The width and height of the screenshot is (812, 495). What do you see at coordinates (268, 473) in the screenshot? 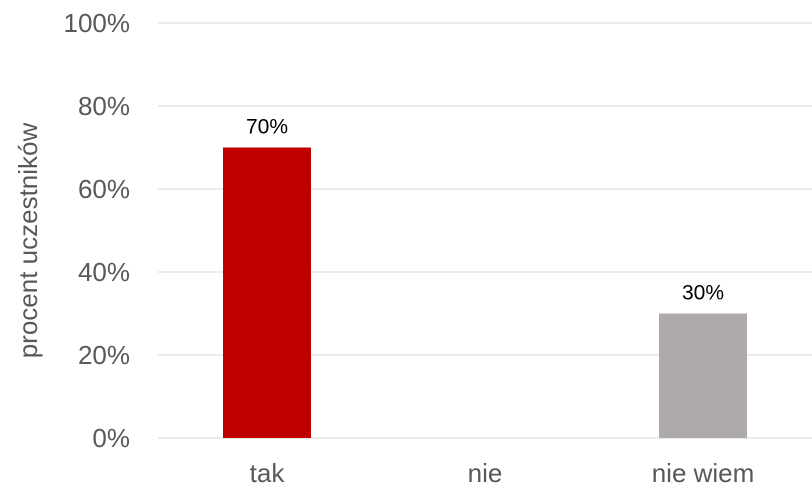
I see `x-category-label: tak` at bounding box center [268, 473].